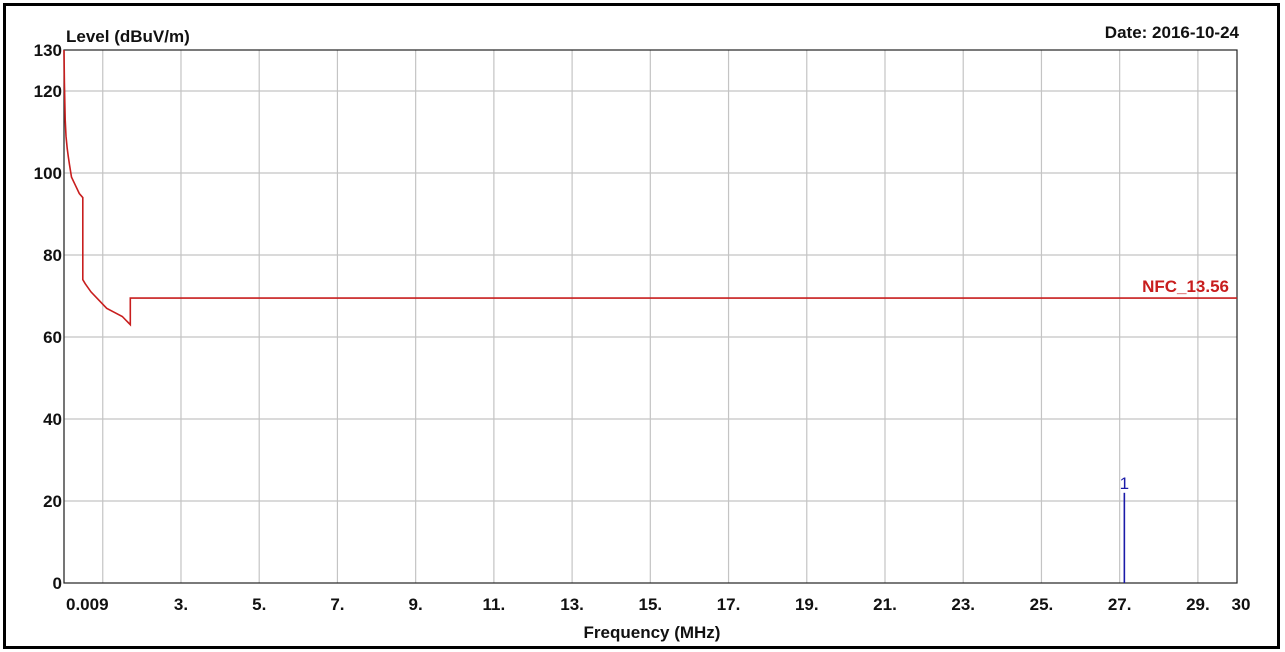  Describe the element at coordinates (52, 501) in the screenshot. I see `y-tick-label: 20` at that location.